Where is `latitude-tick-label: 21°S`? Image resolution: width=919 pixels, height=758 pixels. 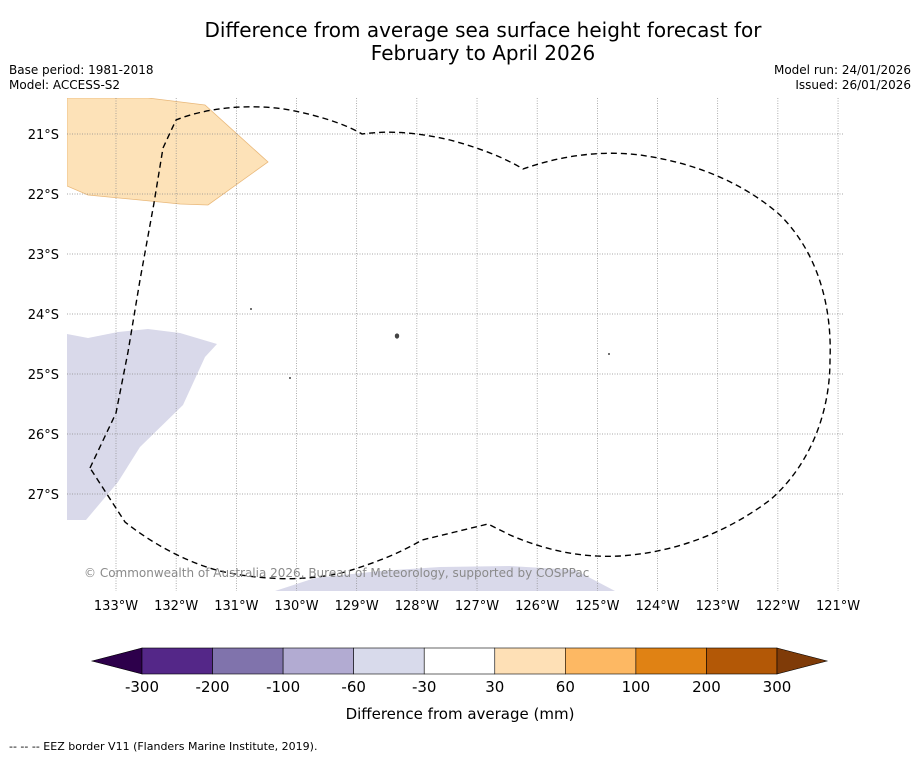
latitude-tick-label: 21°S is located at coordinates (43, 135).